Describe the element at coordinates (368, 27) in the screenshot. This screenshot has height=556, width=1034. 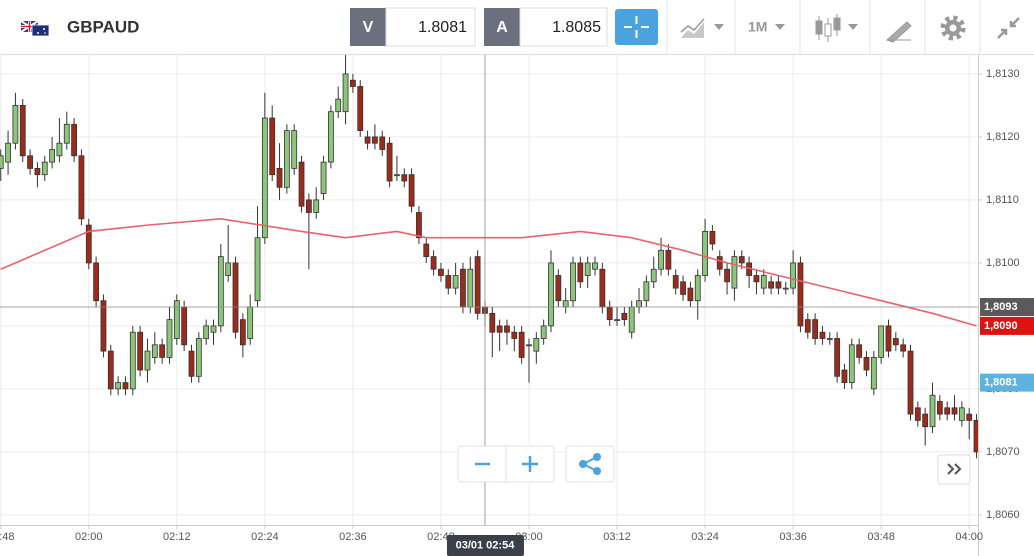
I see `bid-button` at that location.